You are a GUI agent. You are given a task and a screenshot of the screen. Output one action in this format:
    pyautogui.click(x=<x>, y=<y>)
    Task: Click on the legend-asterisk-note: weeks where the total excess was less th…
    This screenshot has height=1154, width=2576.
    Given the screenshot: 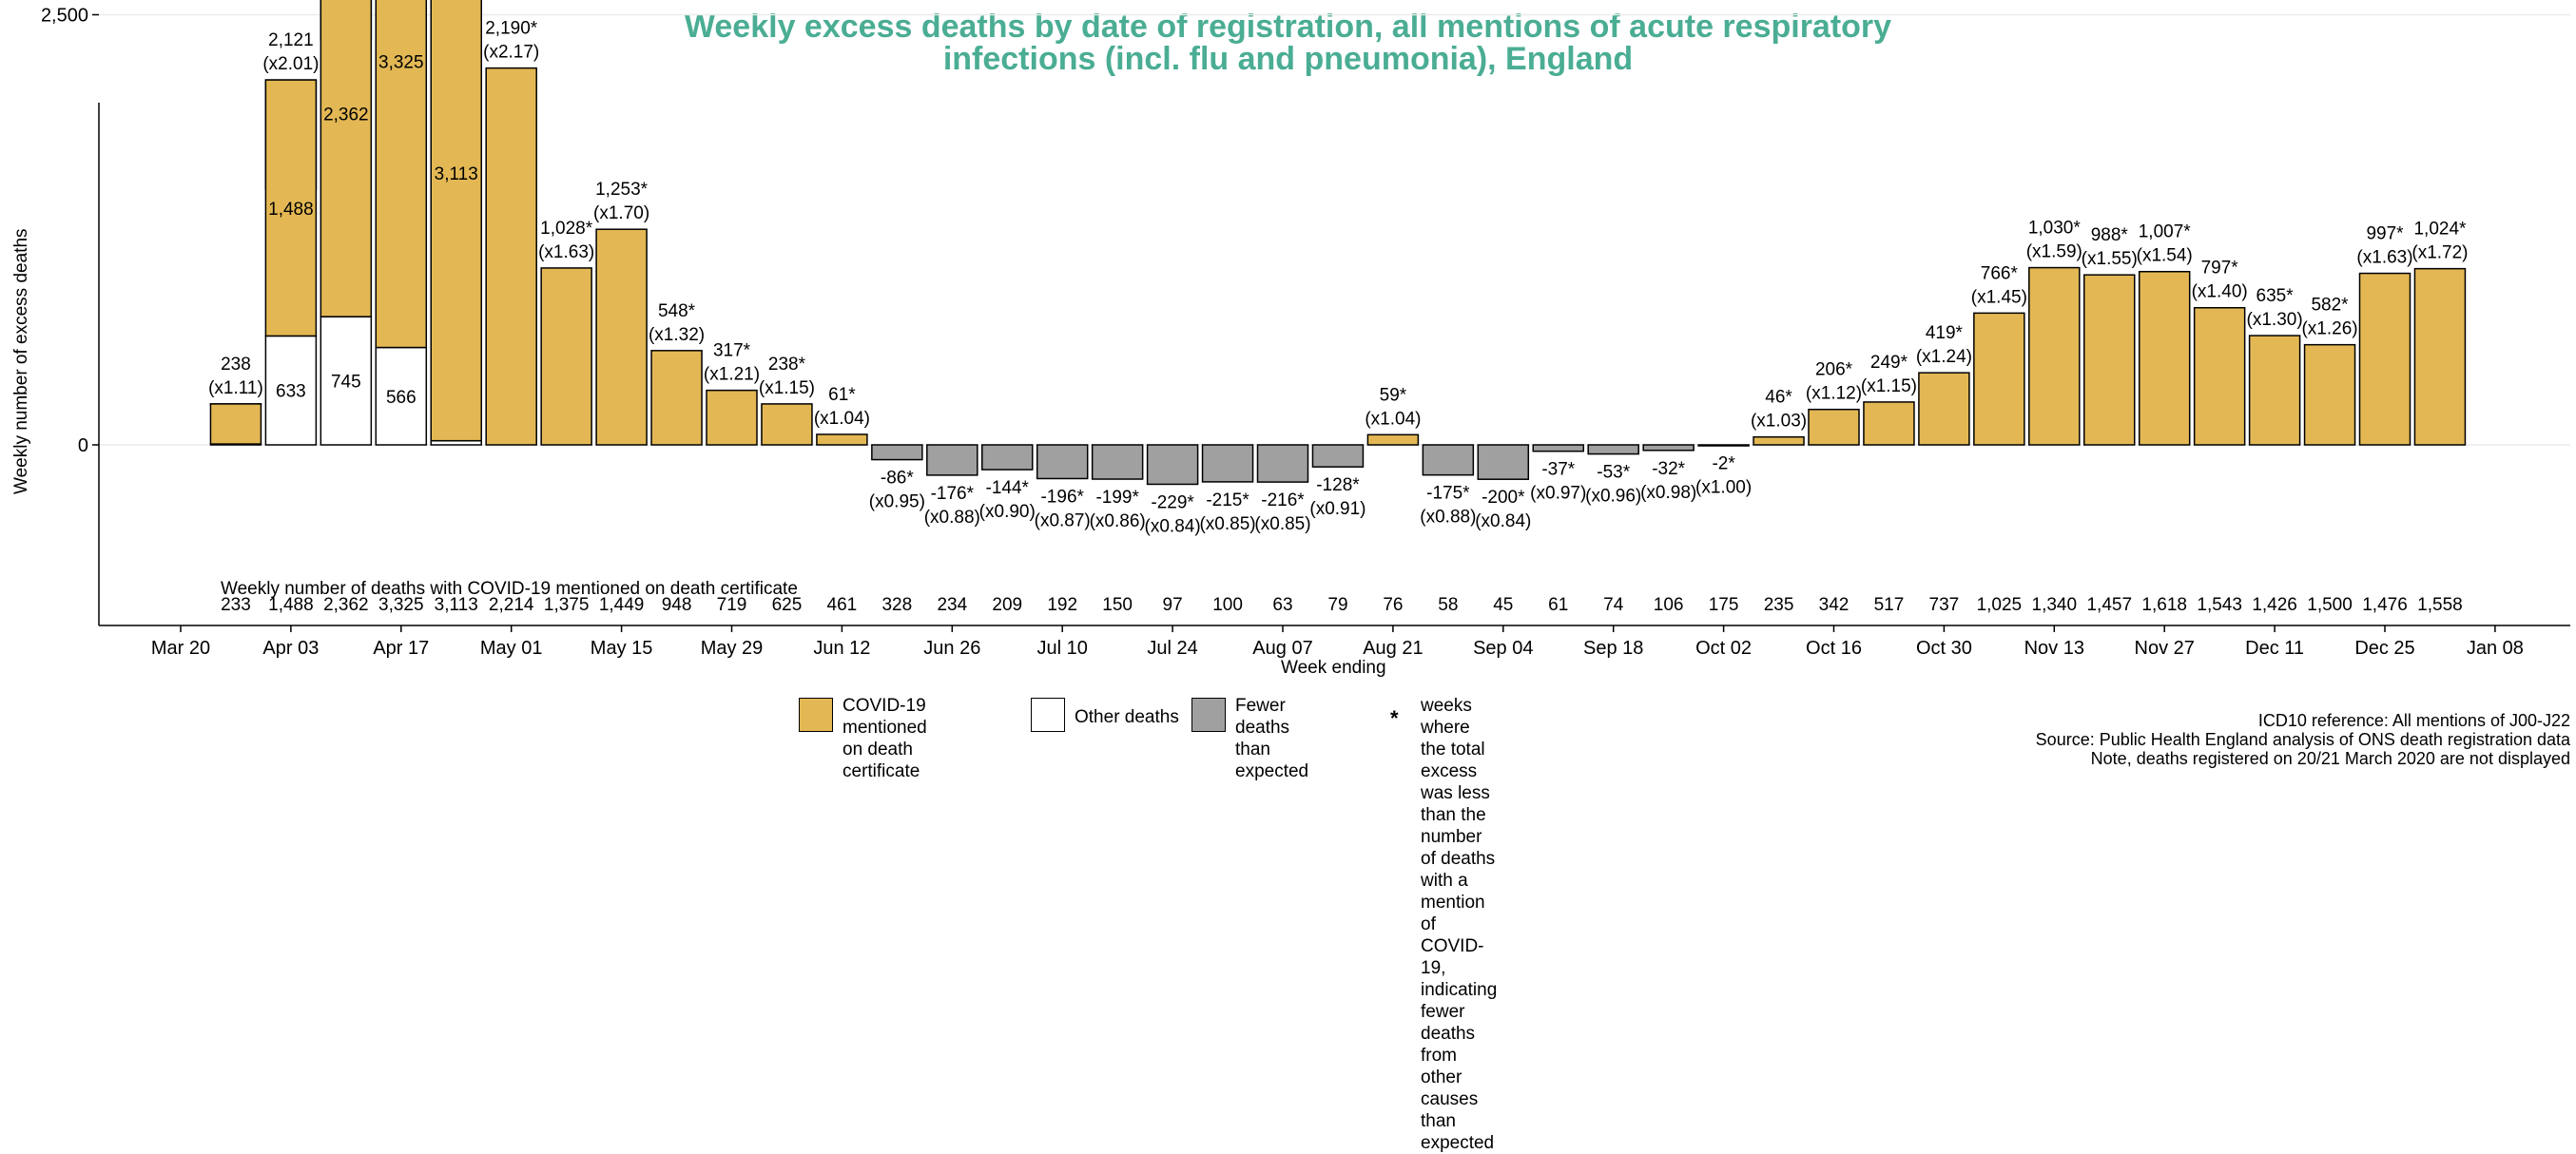 What is the action you would take?
    pyautogui.click(x=1459, y=924)
    